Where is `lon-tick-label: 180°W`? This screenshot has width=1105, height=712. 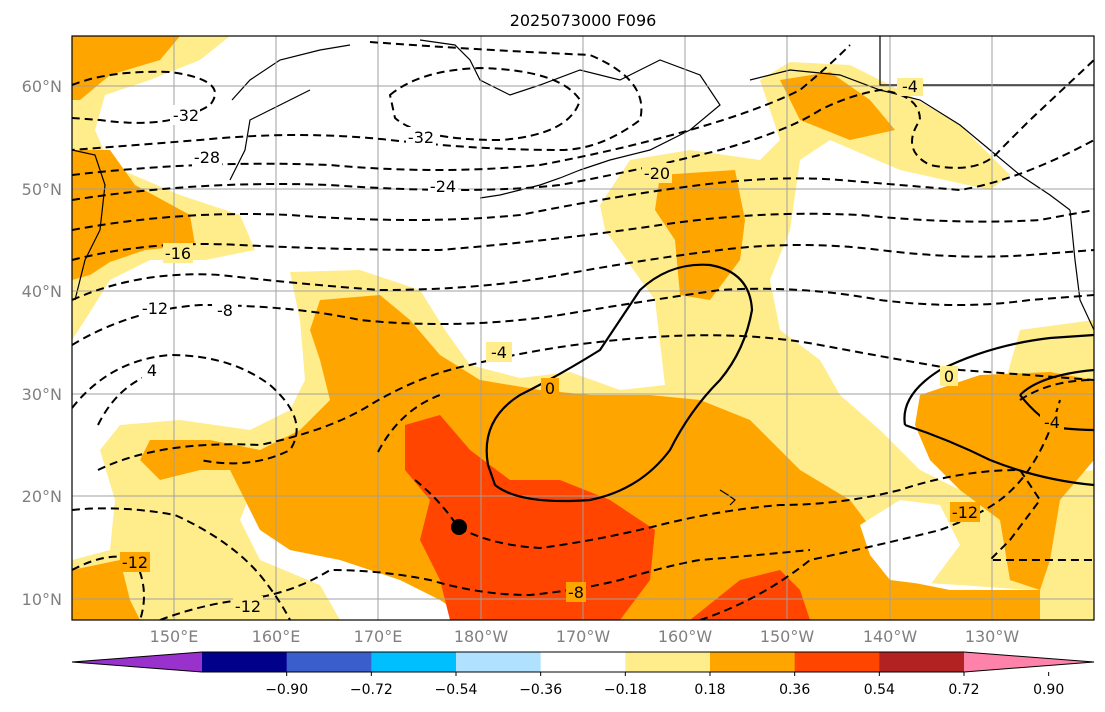
lon-tick-label: 180°W is located at coordinates (481, 636).